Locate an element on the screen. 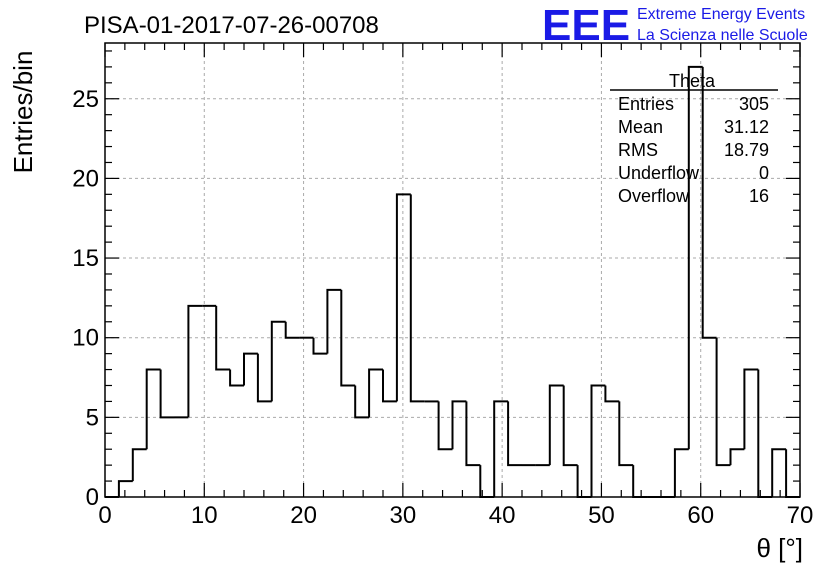 The width and height of the screenshot is (836, 572). stats-box-title: Theta is located at coordinates (692, 81).